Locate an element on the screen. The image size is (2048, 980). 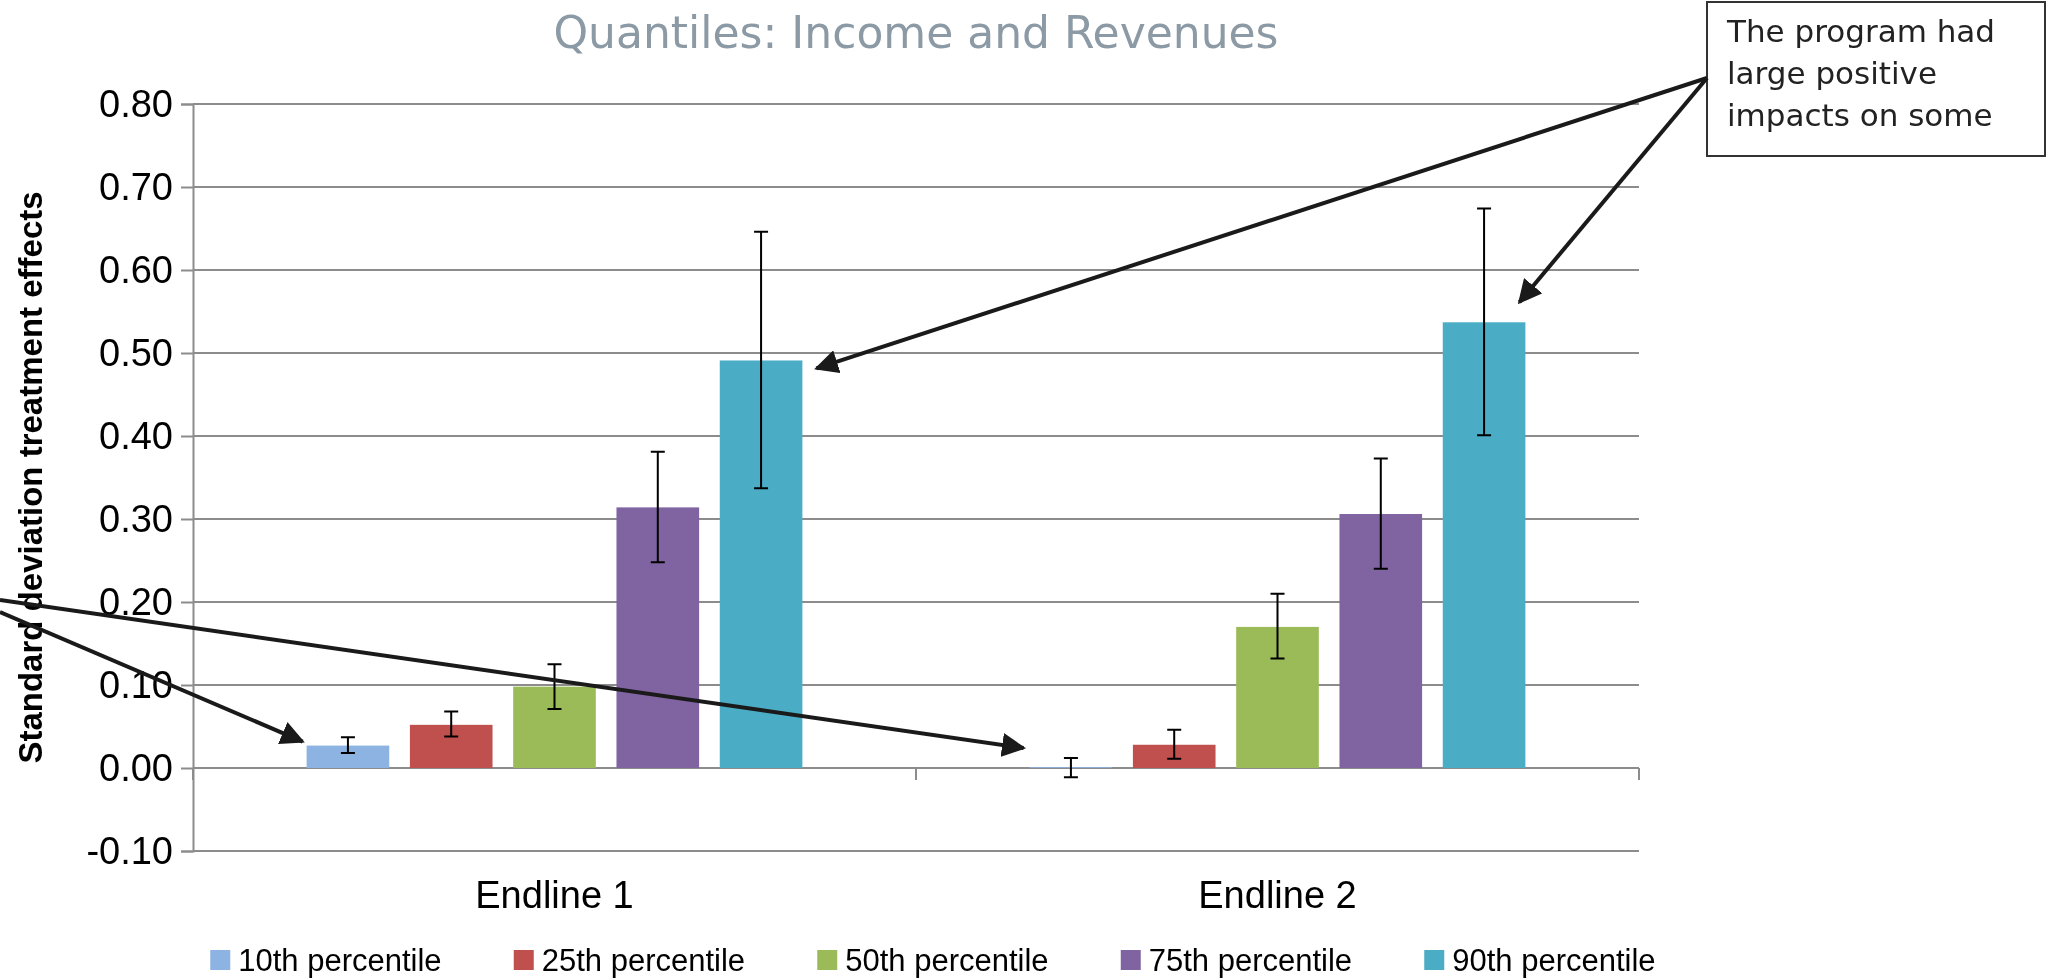
y-tick-label: 0.00 is located at coordinates (136, 767).